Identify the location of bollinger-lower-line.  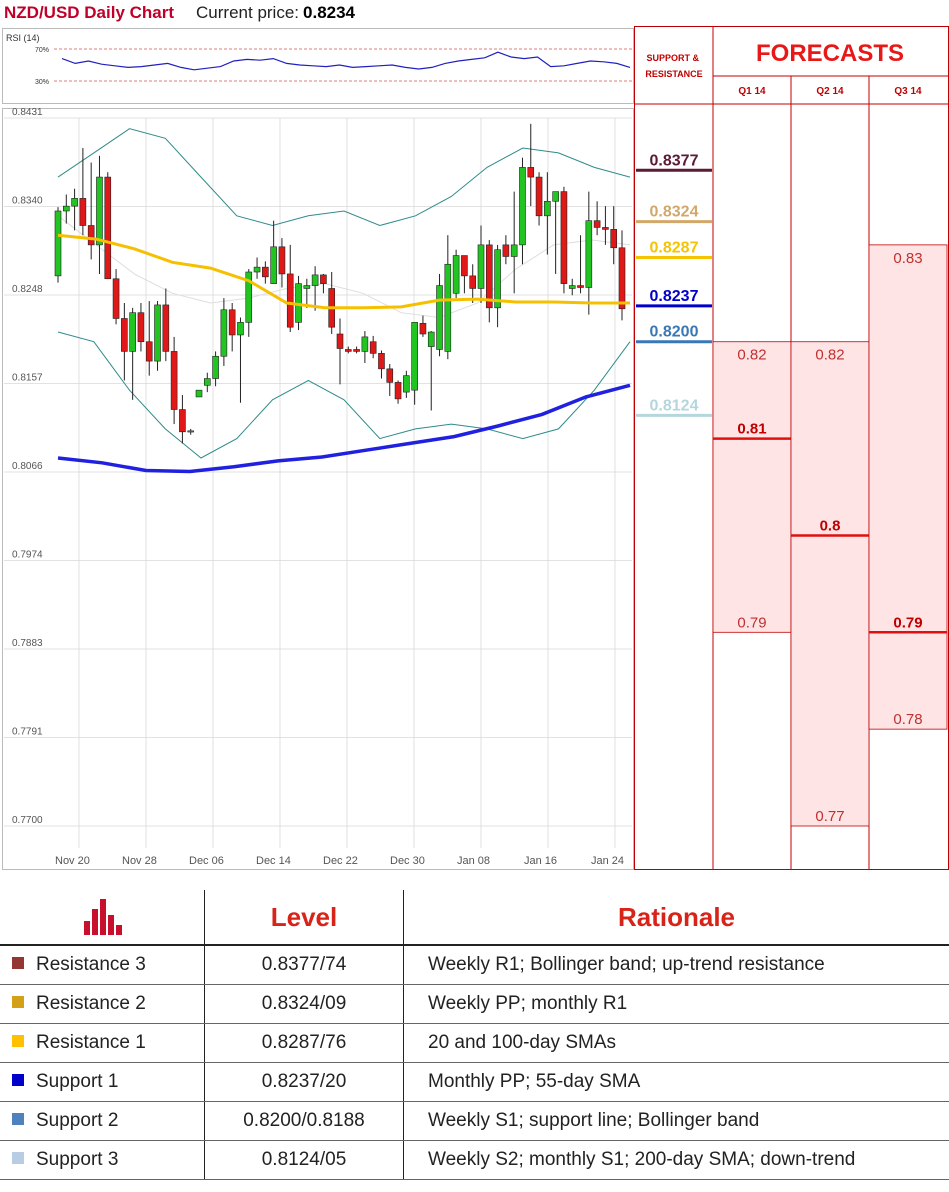
(344, 395).